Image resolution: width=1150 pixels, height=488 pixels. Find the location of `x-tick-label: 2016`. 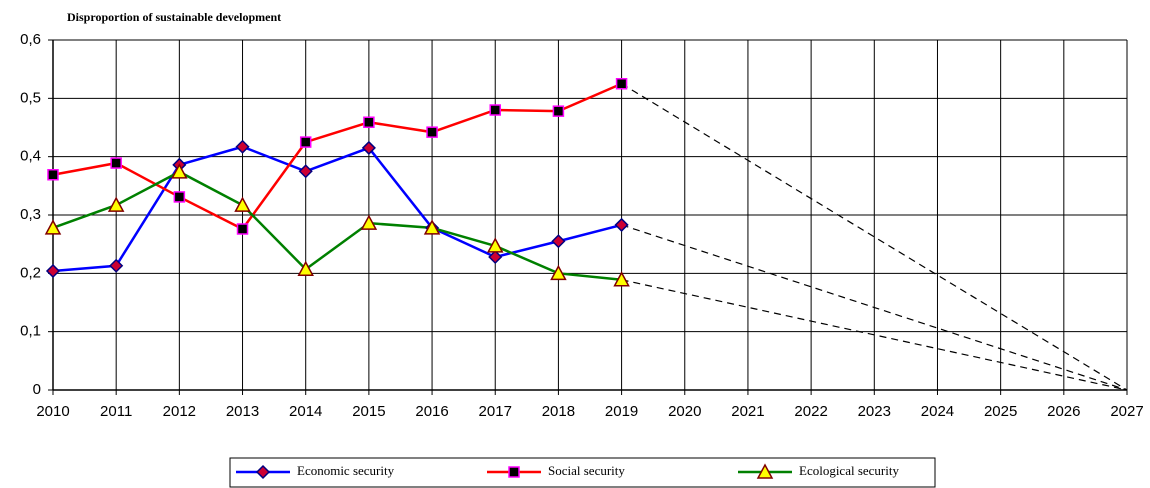

x-tick-label: 2016 is located at coordinates (431, 411).